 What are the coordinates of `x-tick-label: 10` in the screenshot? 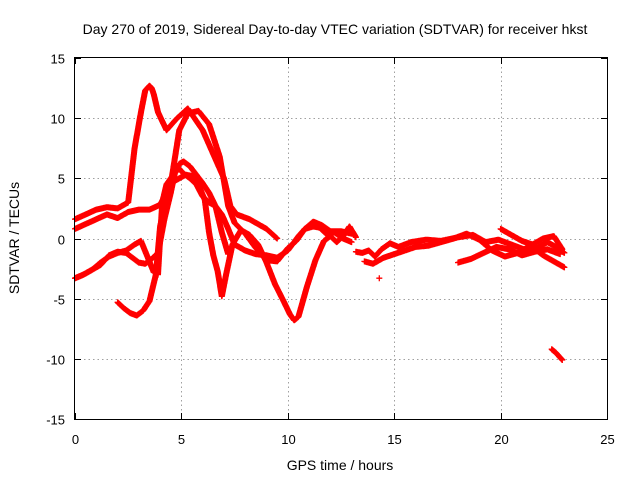 It's located at (288, 439).